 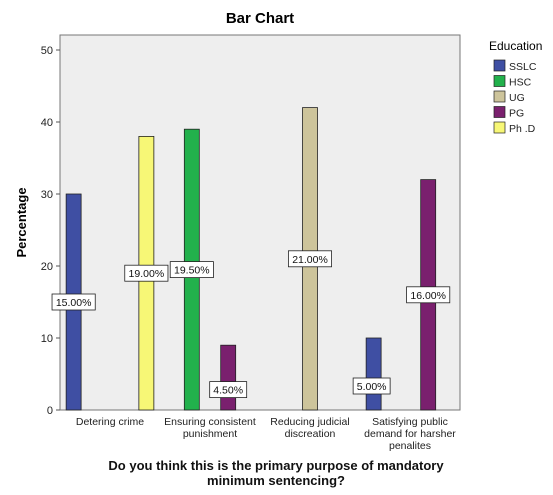 I want to click on legend-label: UG, so click(x=517, y=98).